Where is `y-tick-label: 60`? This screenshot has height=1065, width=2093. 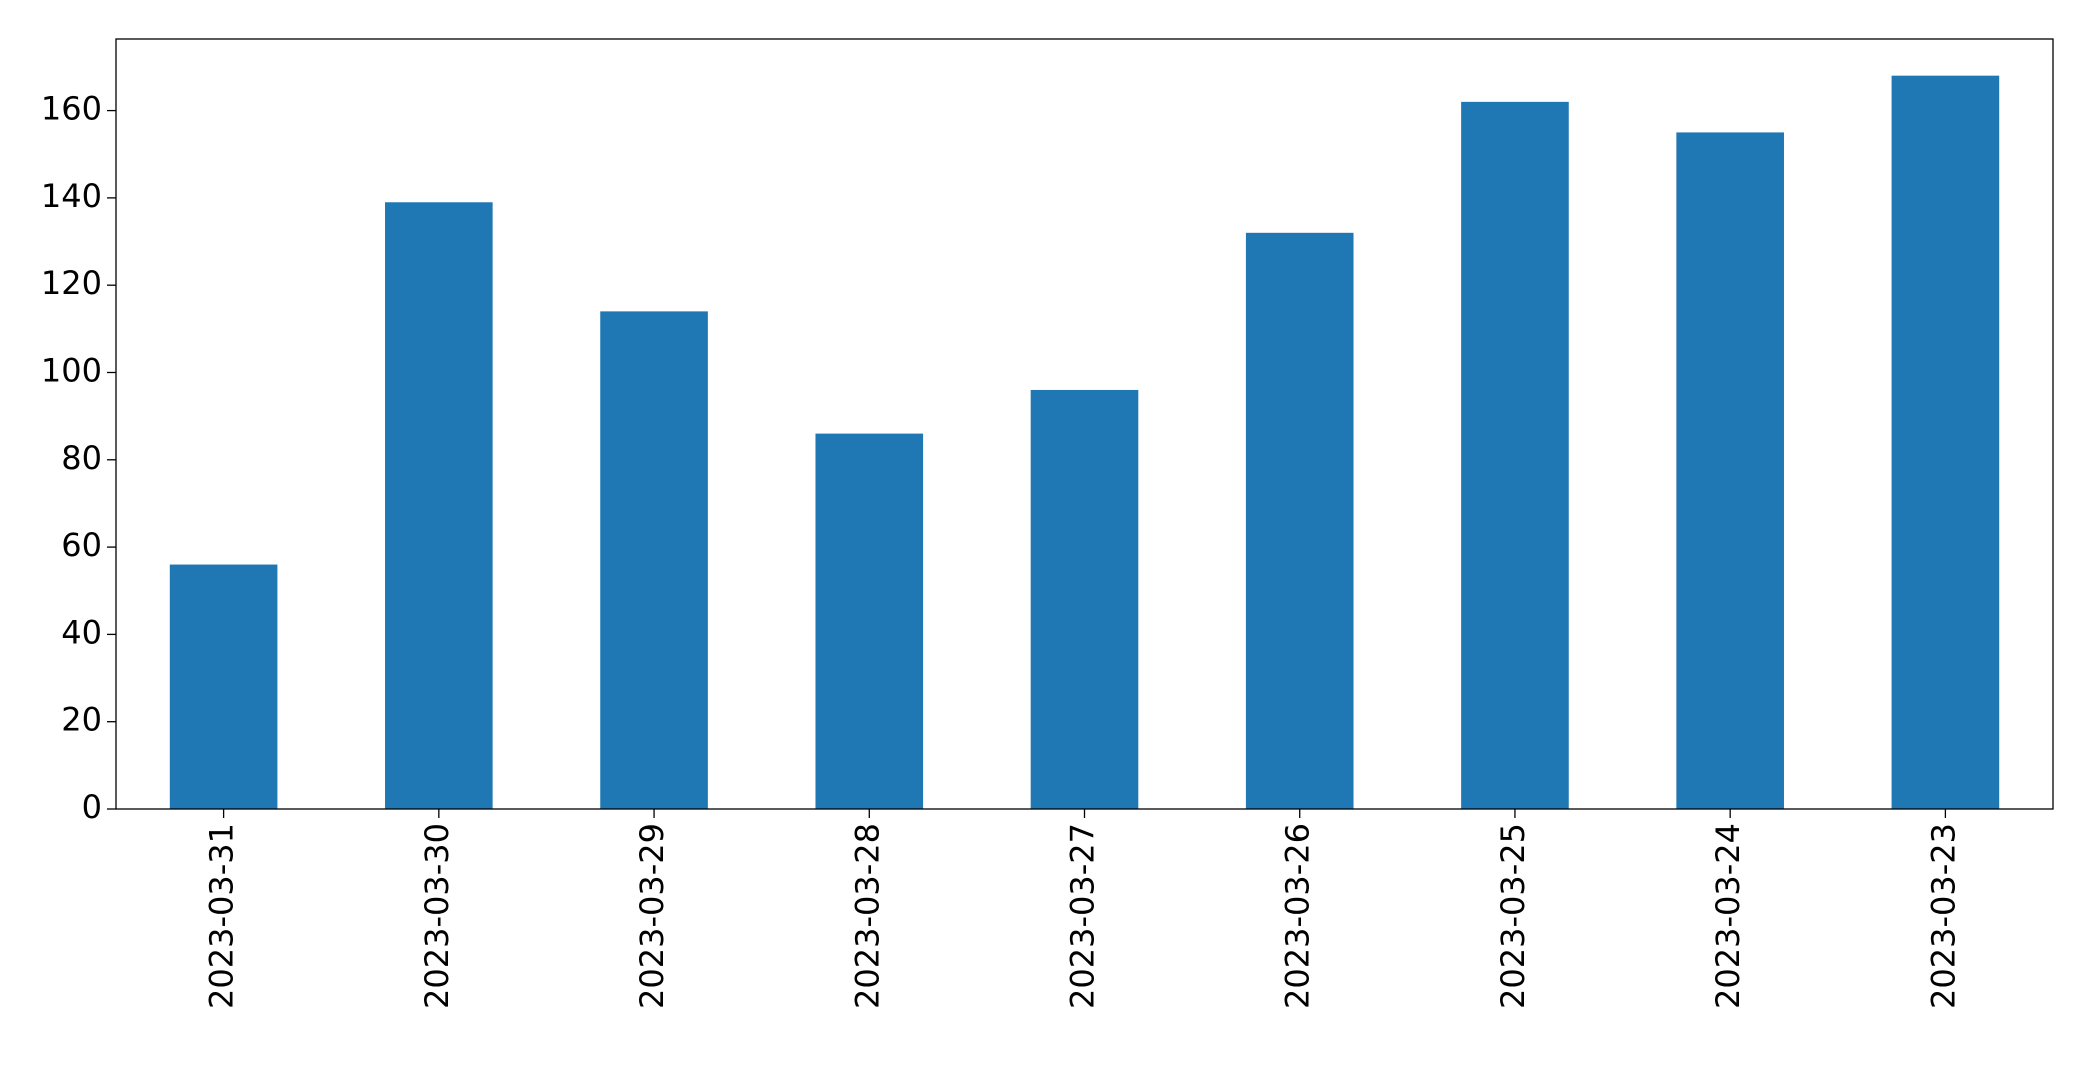 y-tick-label: 60 is located at coordinates (81, 545).